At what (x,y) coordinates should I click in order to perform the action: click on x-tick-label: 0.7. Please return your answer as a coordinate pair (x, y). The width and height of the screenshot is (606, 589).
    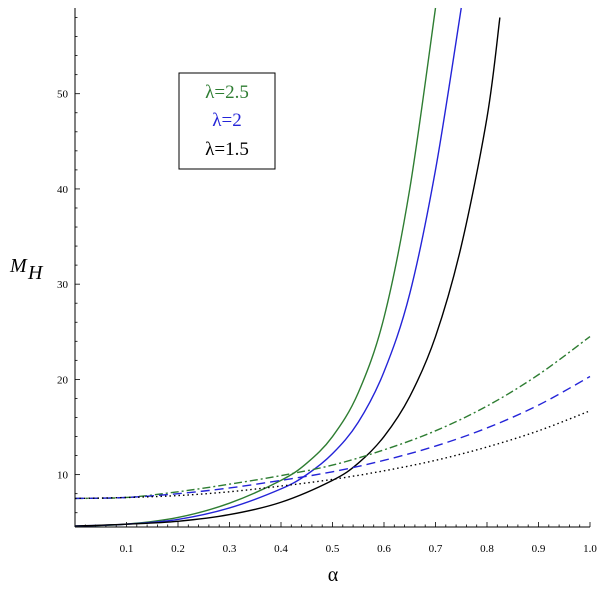
    Looking at the image, I should click on (436, 549).